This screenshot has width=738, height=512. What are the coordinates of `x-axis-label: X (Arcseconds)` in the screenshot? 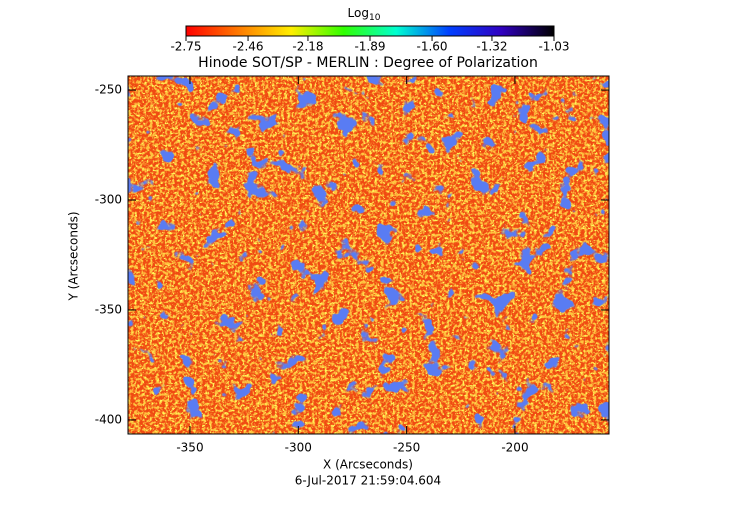 It's located at (368, 465).